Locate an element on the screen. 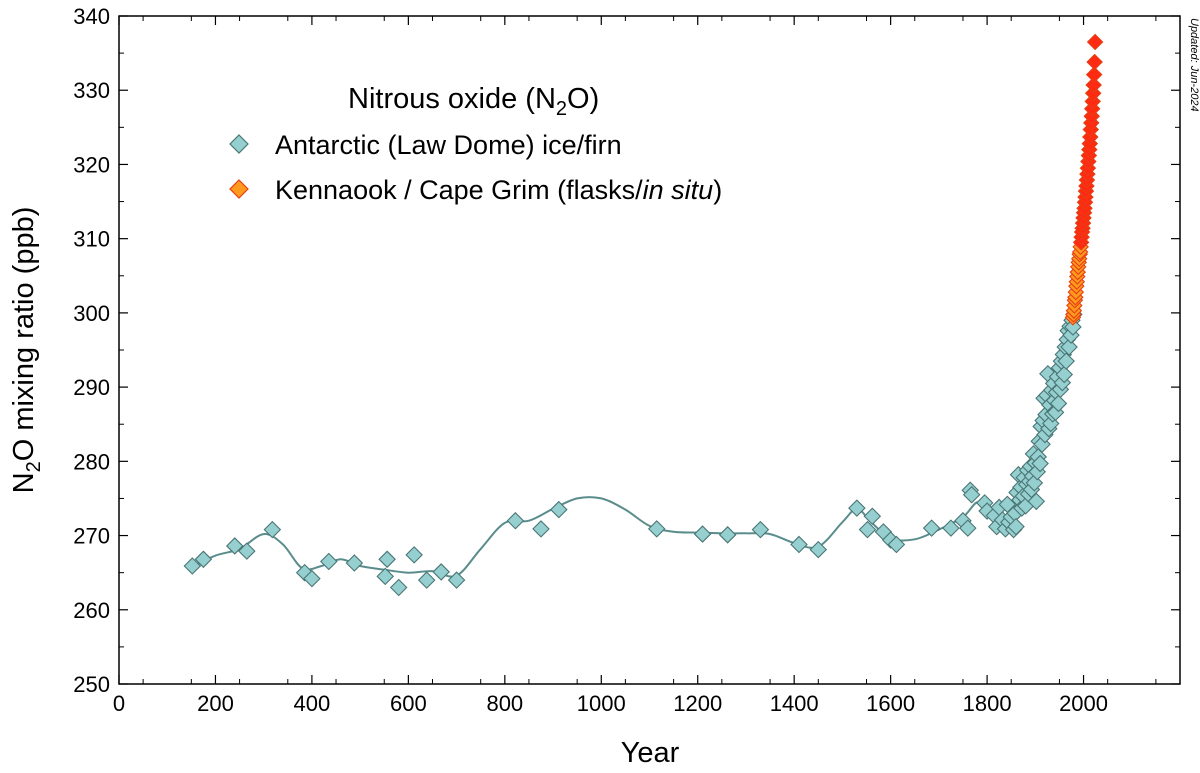 Image resolution: width=1200 pixels, height=773 pixels. x-tick-label: 200 is located at coordinates (215, 703).